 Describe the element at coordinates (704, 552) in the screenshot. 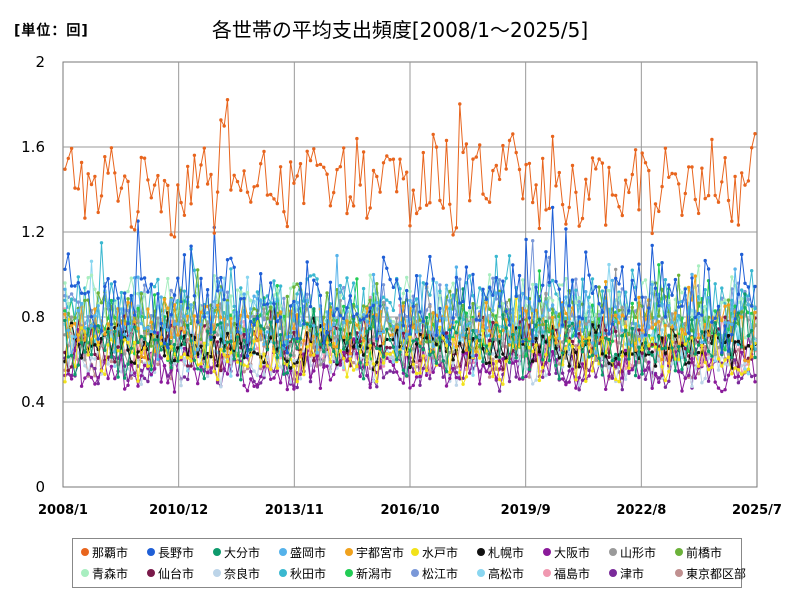

I see `legend-label: 前橋市` at that location.